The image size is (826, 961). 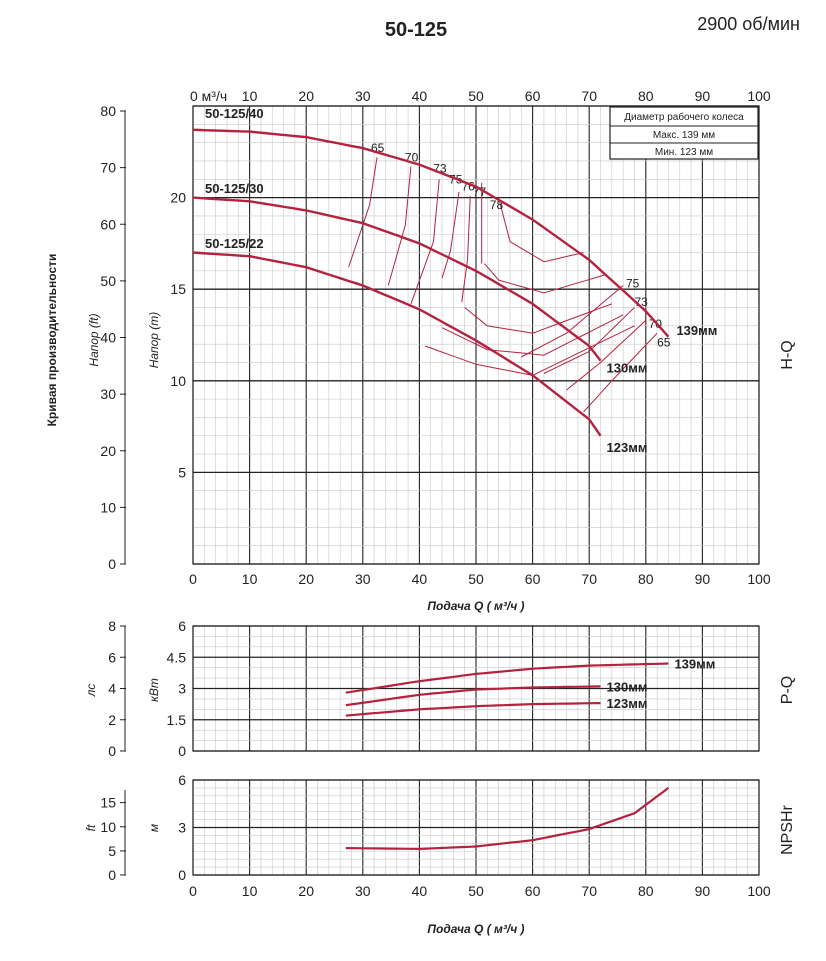 What do you see at coordinates (182, 751) in the screenshot?
I see `y-tick-kw: 0` at bounding box center [182, 751].